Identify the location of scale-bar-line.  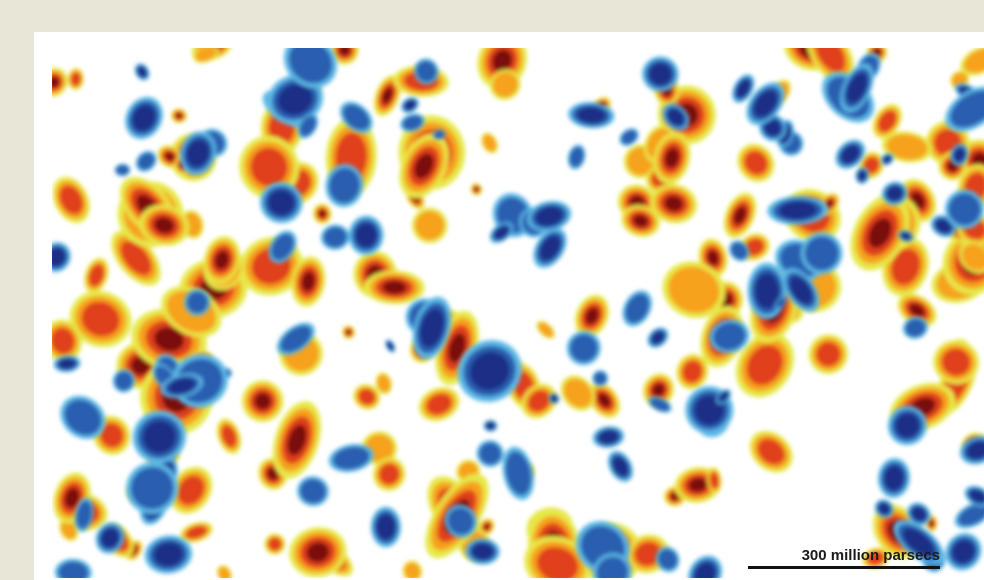
(844, 567).